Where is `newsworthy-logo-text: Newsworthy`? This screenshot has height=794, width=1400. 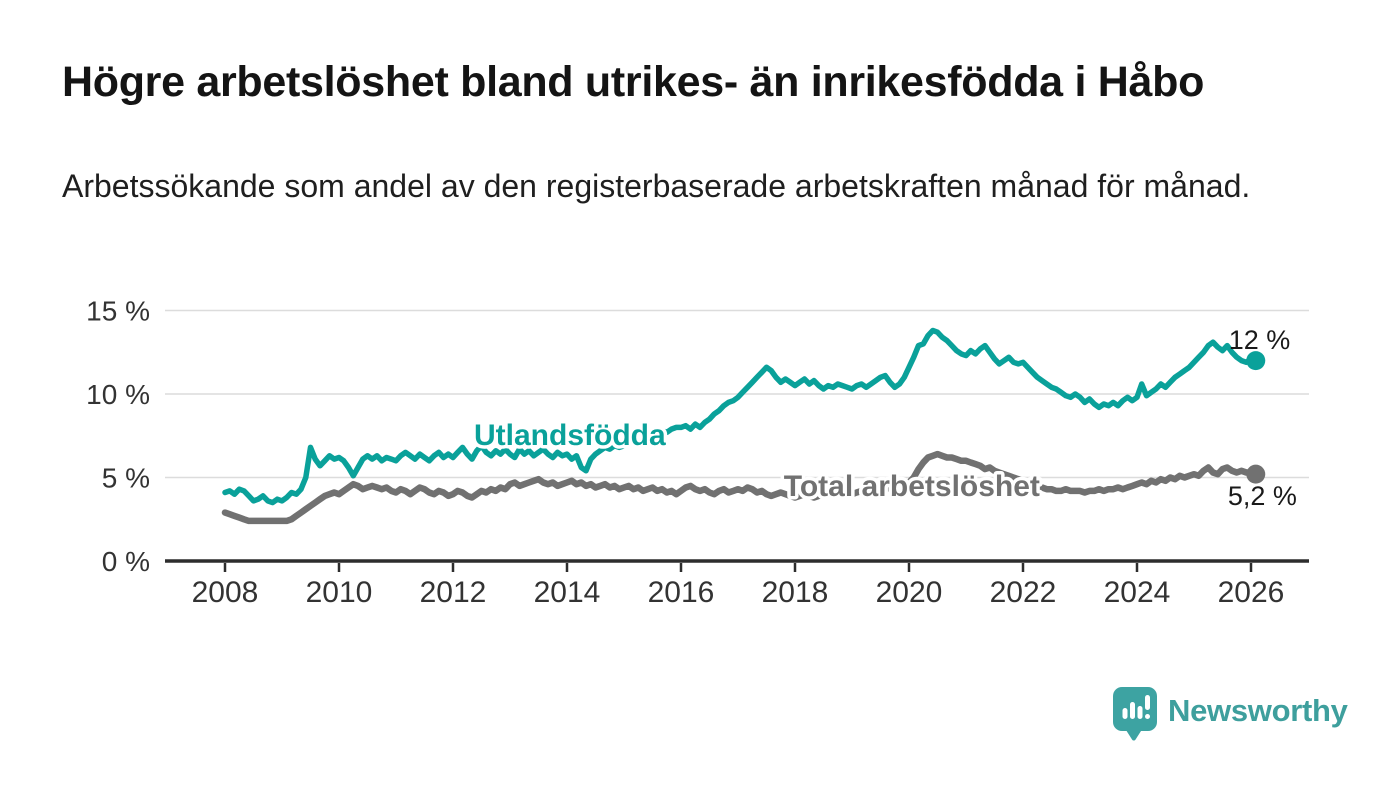 newsworthy-logo-text: Newsworthy is located at coordinates (1258, 710).